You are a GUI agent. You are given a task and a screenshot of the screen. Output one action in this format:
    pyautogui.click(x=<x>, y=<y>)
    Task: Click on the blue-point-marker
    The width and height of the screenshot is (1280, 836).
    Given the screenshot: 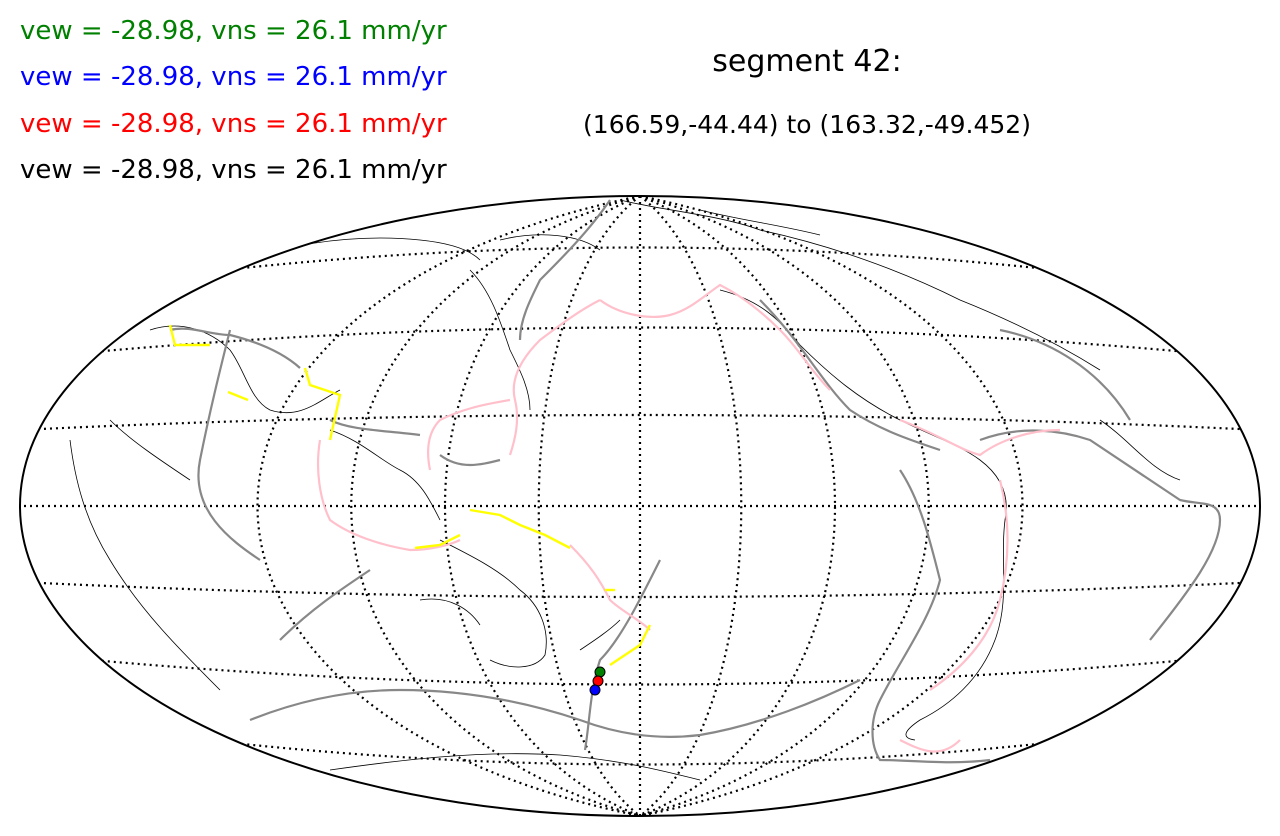 What is the action you would take?
    pyautogui.click(x=595, y=690)
    